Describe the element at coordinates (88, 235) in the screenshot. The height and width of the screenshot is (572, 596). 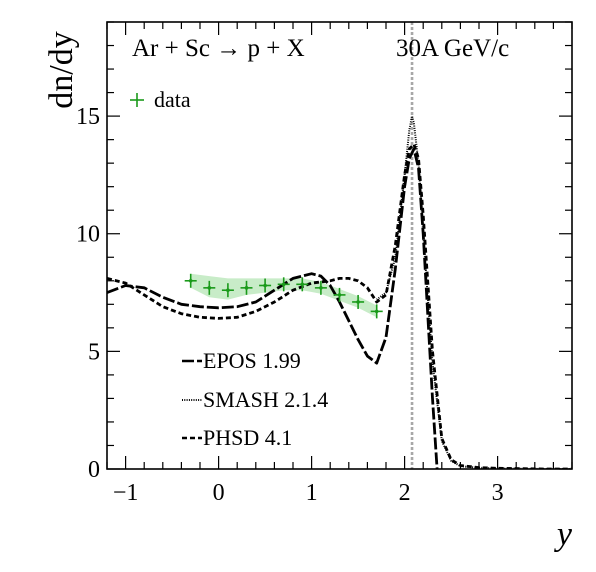
I see `y-tick-label: 10` at that location.